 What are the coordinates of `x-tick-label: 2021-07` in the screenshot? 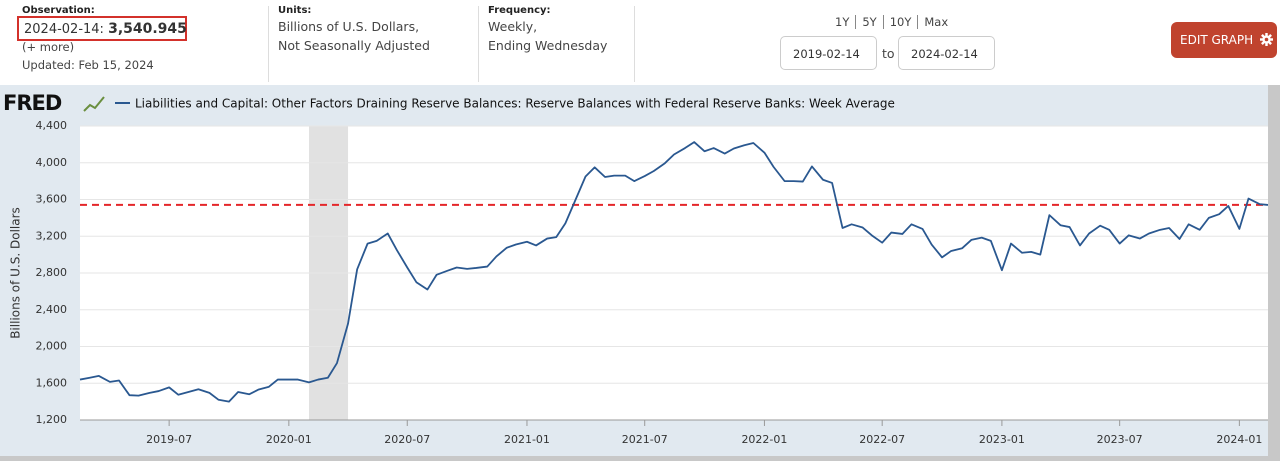 It's located at (645, 439).